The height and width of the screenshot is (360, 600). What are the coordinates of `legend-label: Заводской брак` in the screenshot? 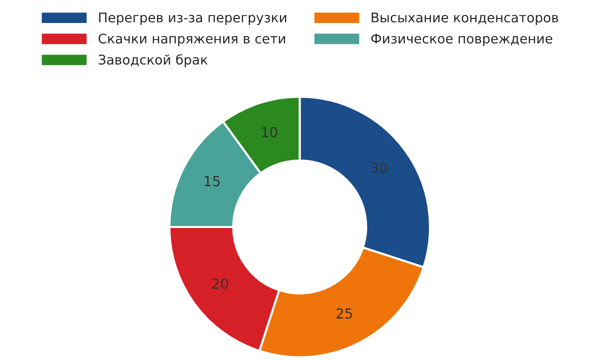 It's located at (153, 61).